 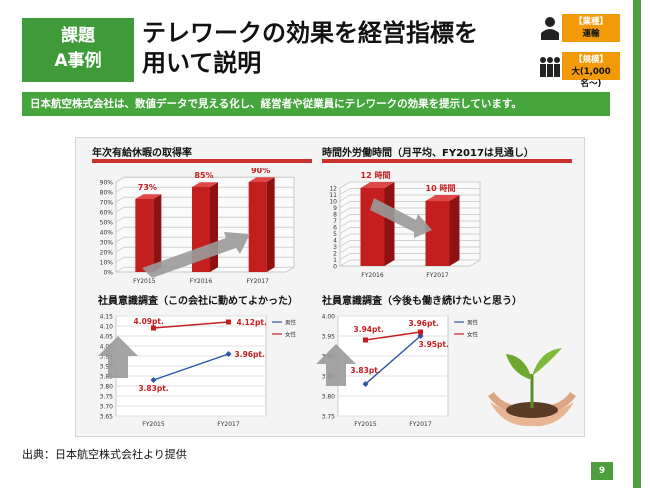 I want to click on y-tick-label: 50%, so click(x=107, y=223).